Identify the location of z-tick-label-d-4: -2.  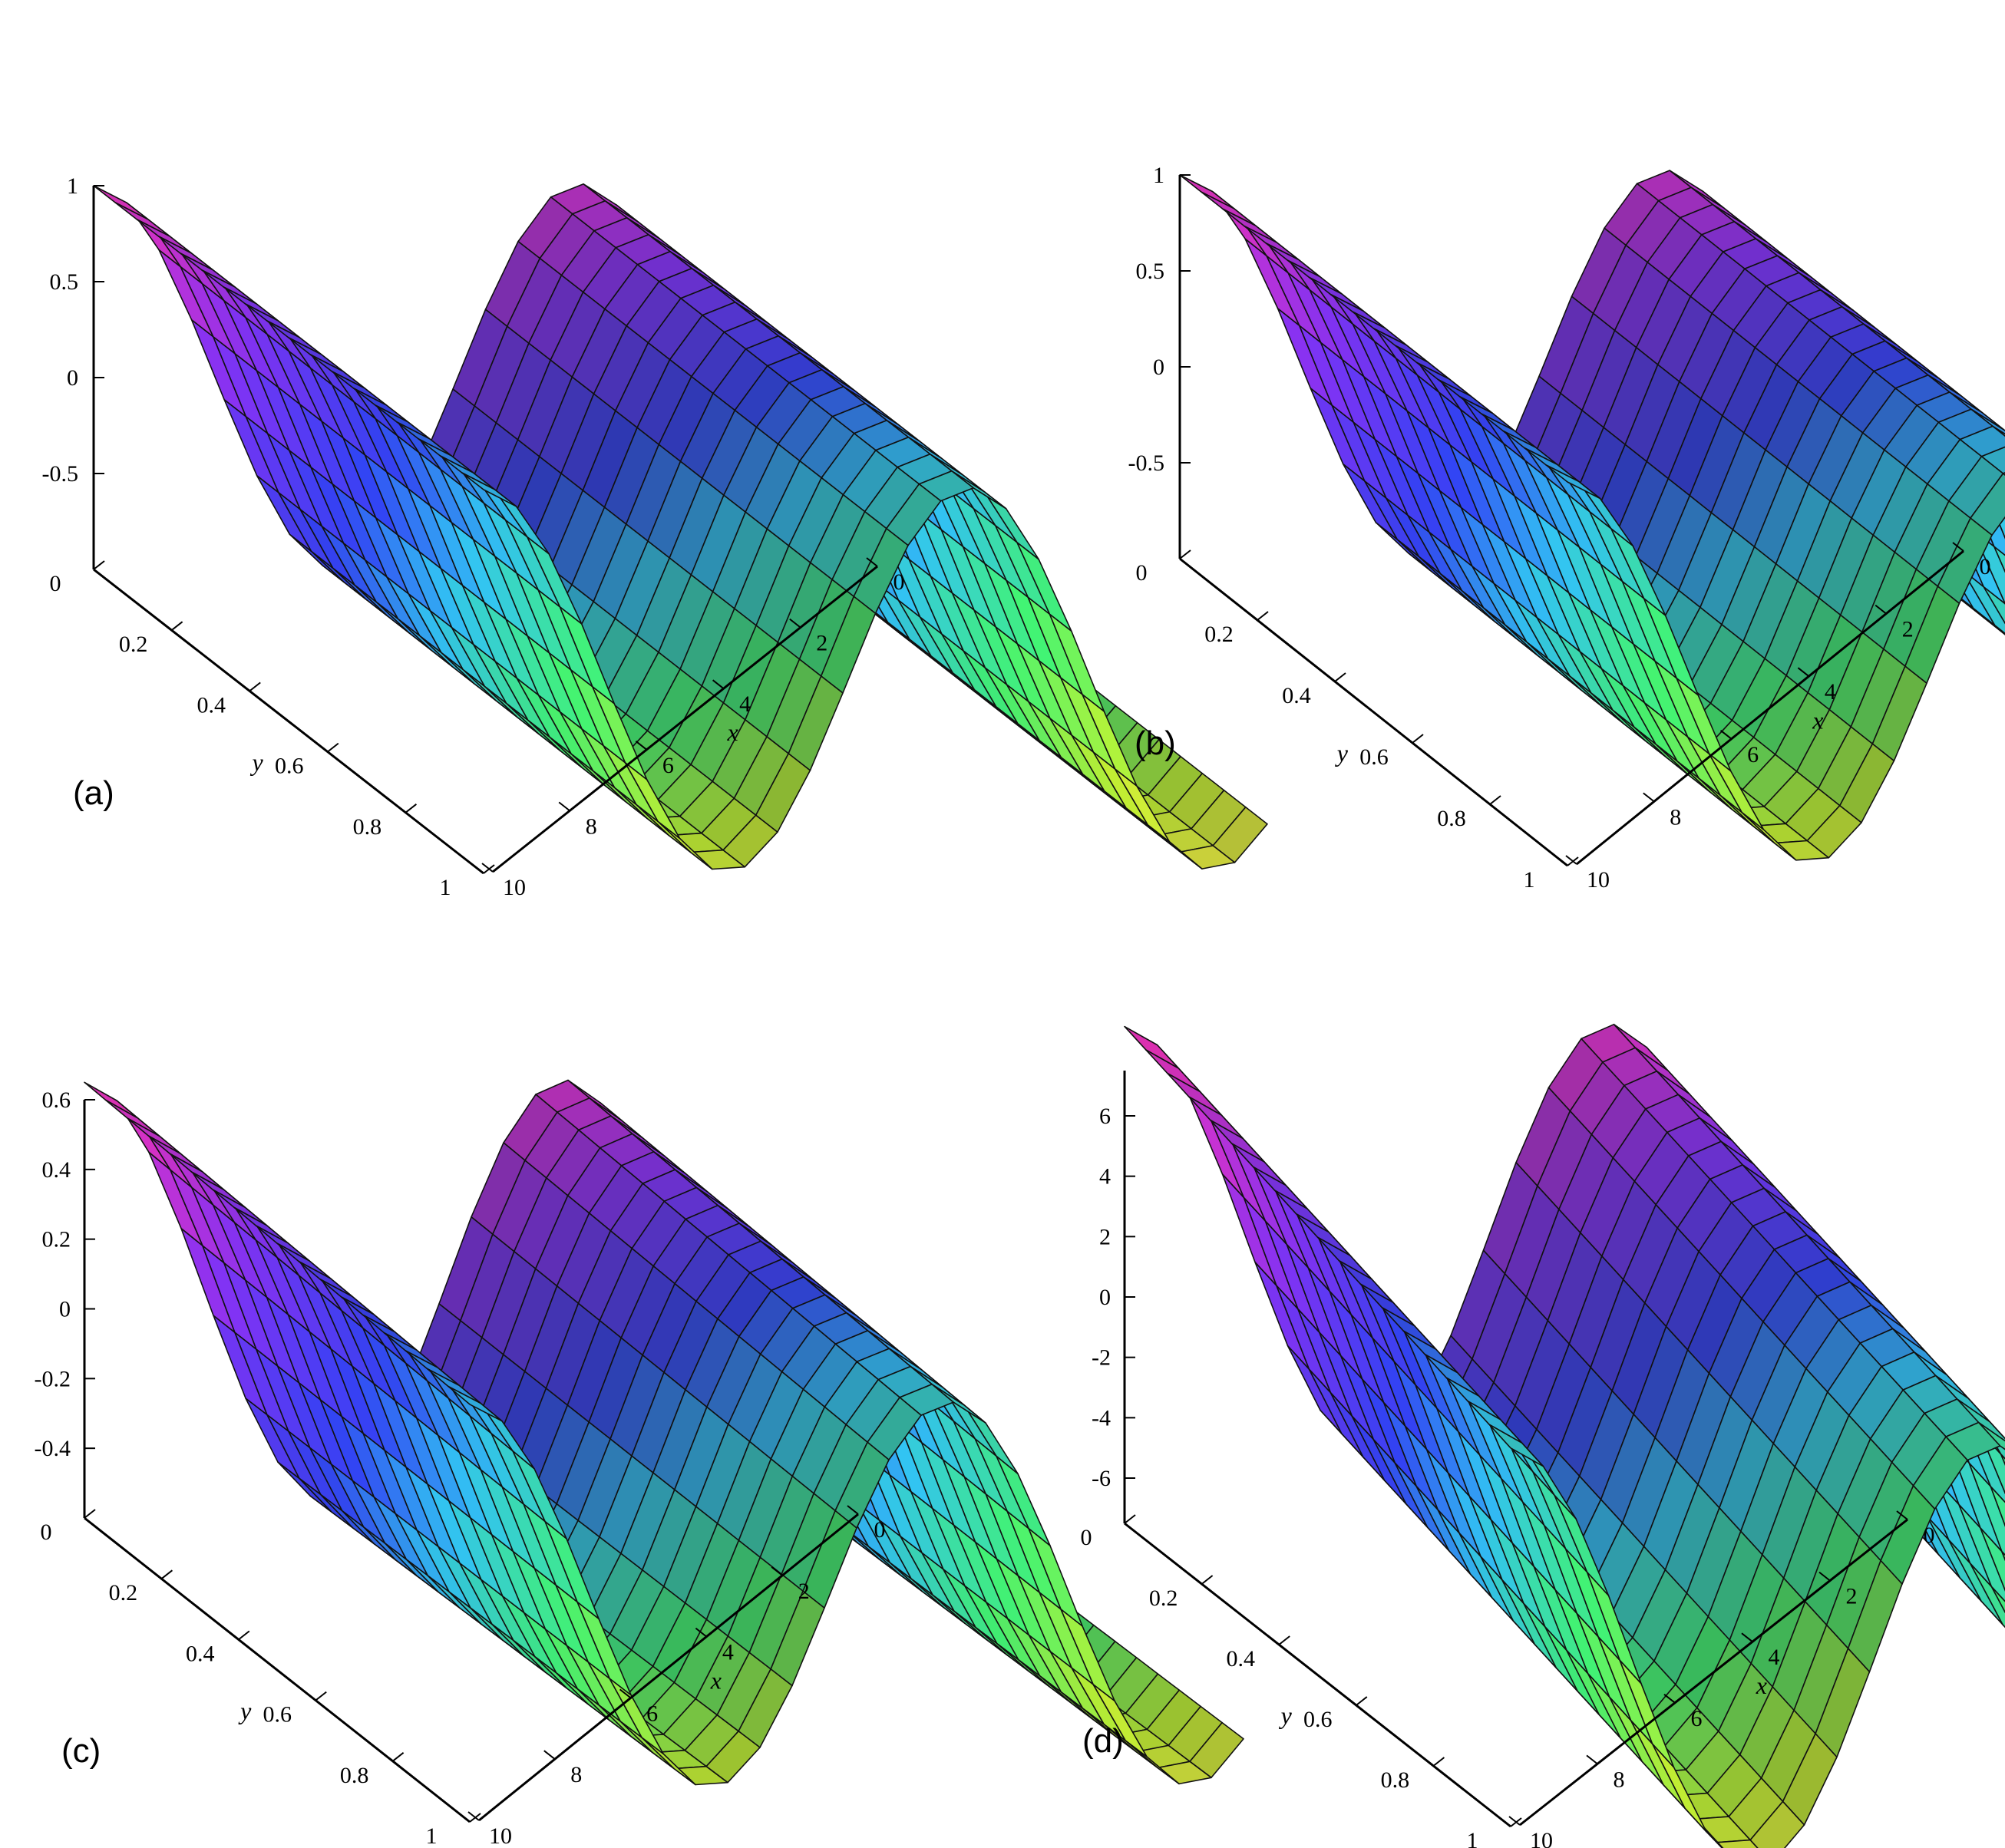
(1101, 1358).